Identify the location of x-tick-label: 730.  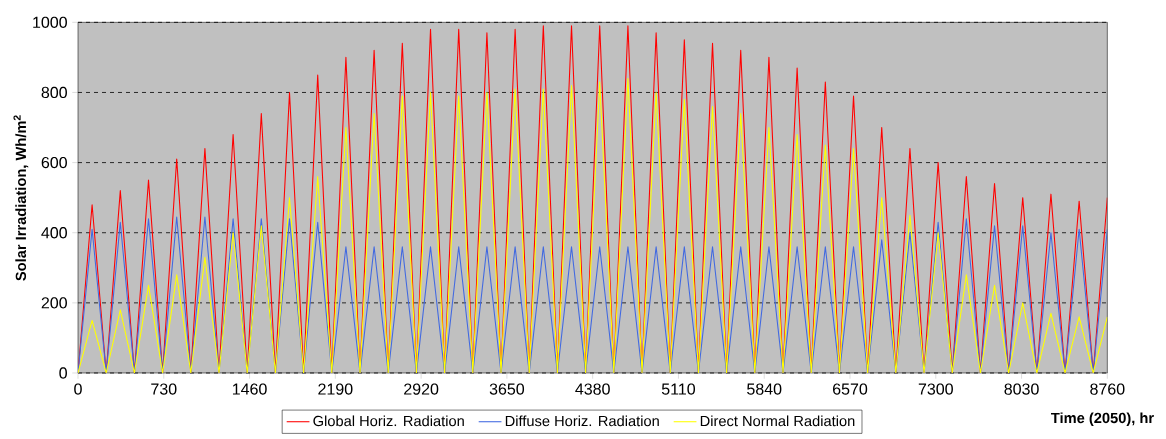
(164, 389).